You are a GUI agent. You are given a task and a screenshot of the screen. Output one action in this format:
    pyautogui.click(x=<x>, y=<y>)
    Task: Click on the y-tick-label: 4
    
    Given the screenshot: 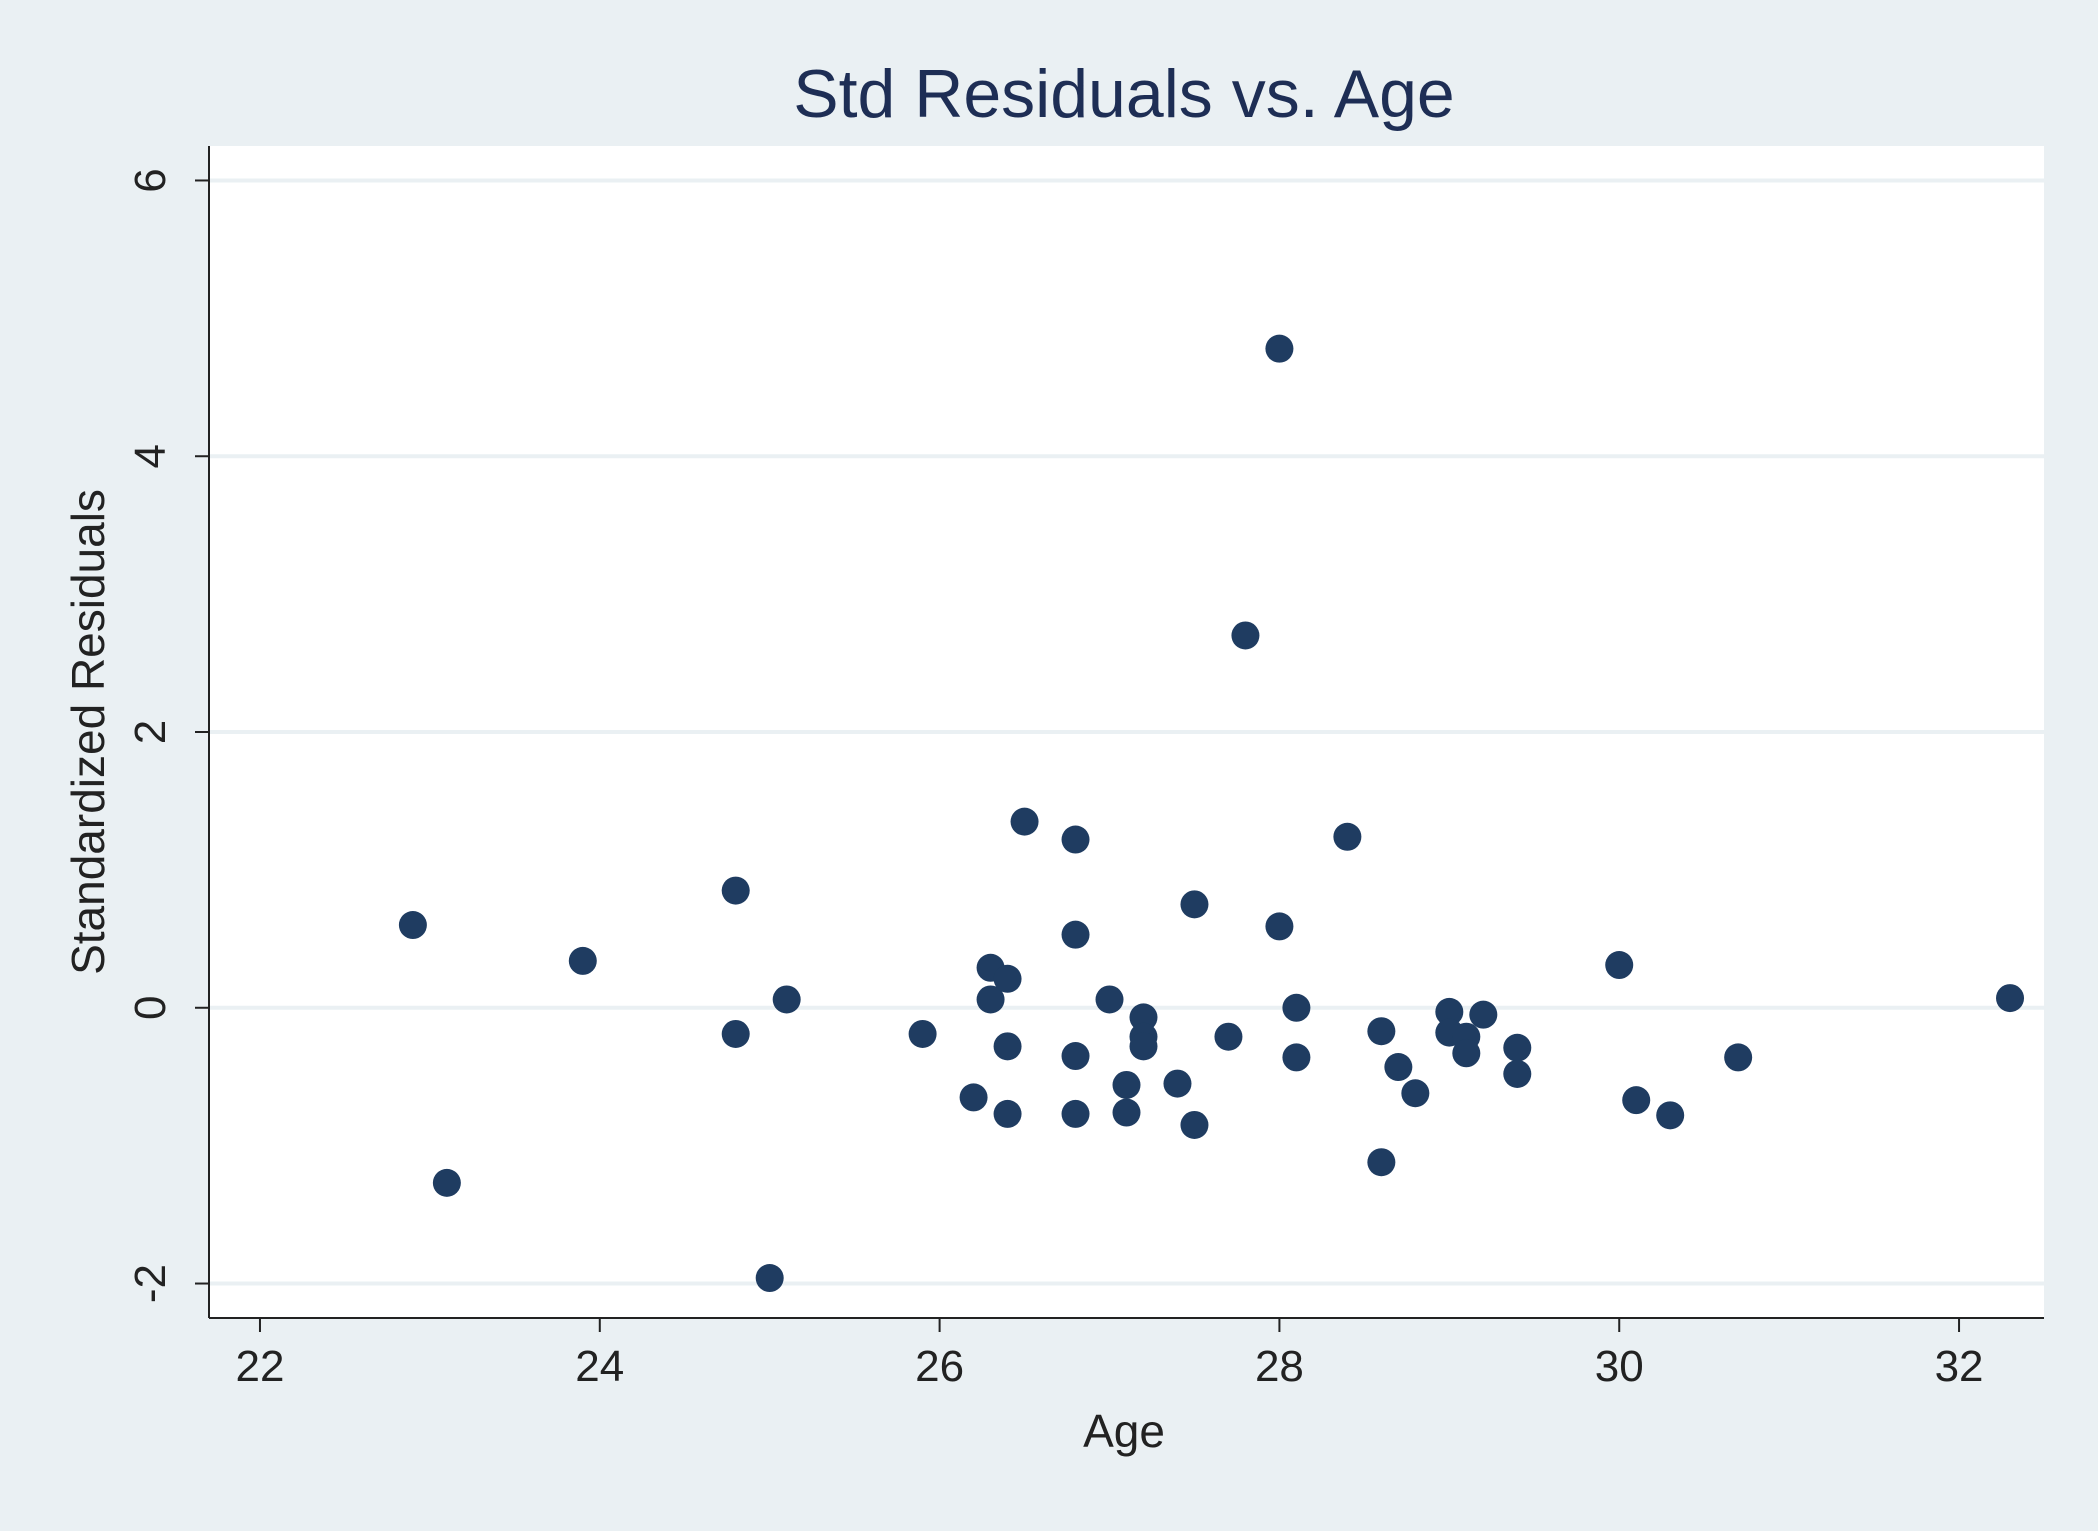 What is the action you would take?
    pyautogui.click(x=150, y=456)
    